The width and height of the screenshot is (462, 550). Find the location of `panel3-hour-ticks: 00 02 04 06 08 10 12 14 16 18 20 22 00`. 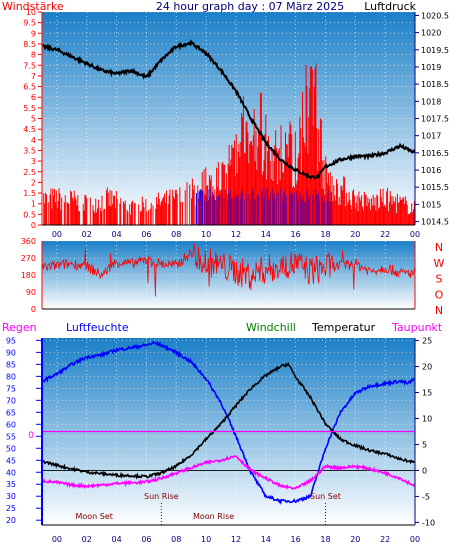

panel3-hour-ticks: 00 02 04 06 08 10 12 14 16 18 20 22 00 is located at coordinates (236, 539).